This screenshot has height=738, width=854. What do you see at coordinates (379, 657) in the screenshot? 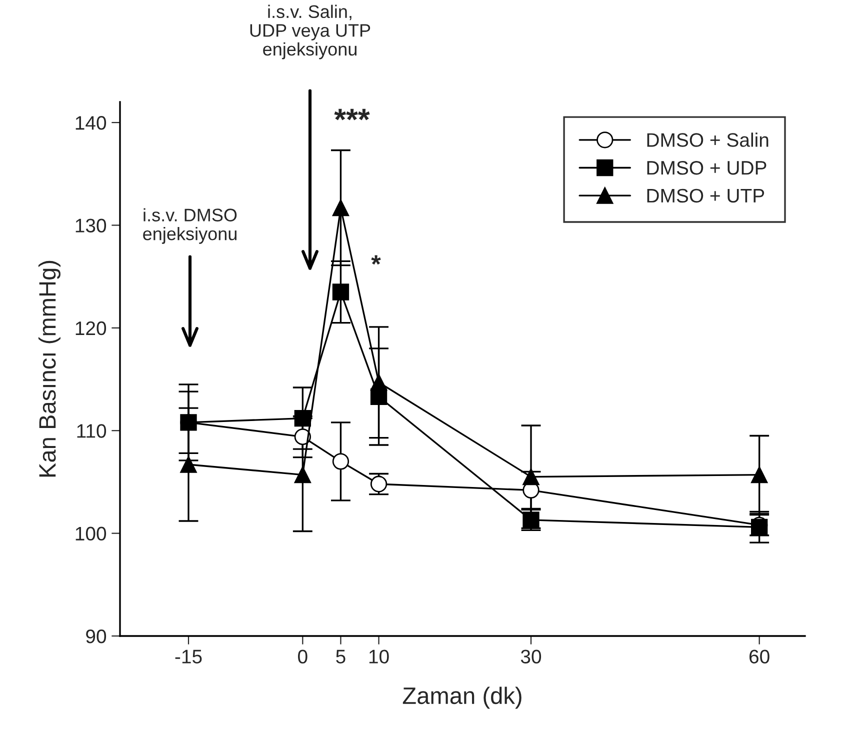
I see `x-tick-label: 10` at bounding box center [379, 657].